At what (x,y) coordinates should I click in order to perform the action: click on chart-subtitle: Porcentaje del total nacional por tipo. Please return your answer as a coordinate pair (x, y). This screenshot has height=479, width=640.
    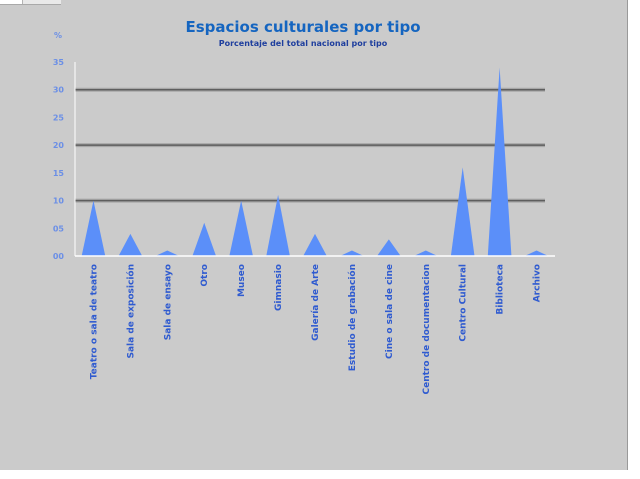
    Looking at the image, I should click on (303, 43).